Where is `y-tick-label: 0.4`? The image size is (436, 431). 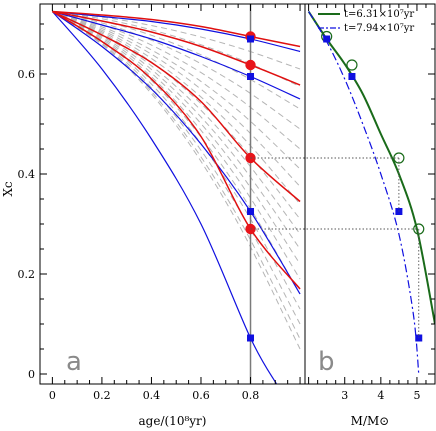 y-tick-label: 0.4 is located at coordinates (27, 174).